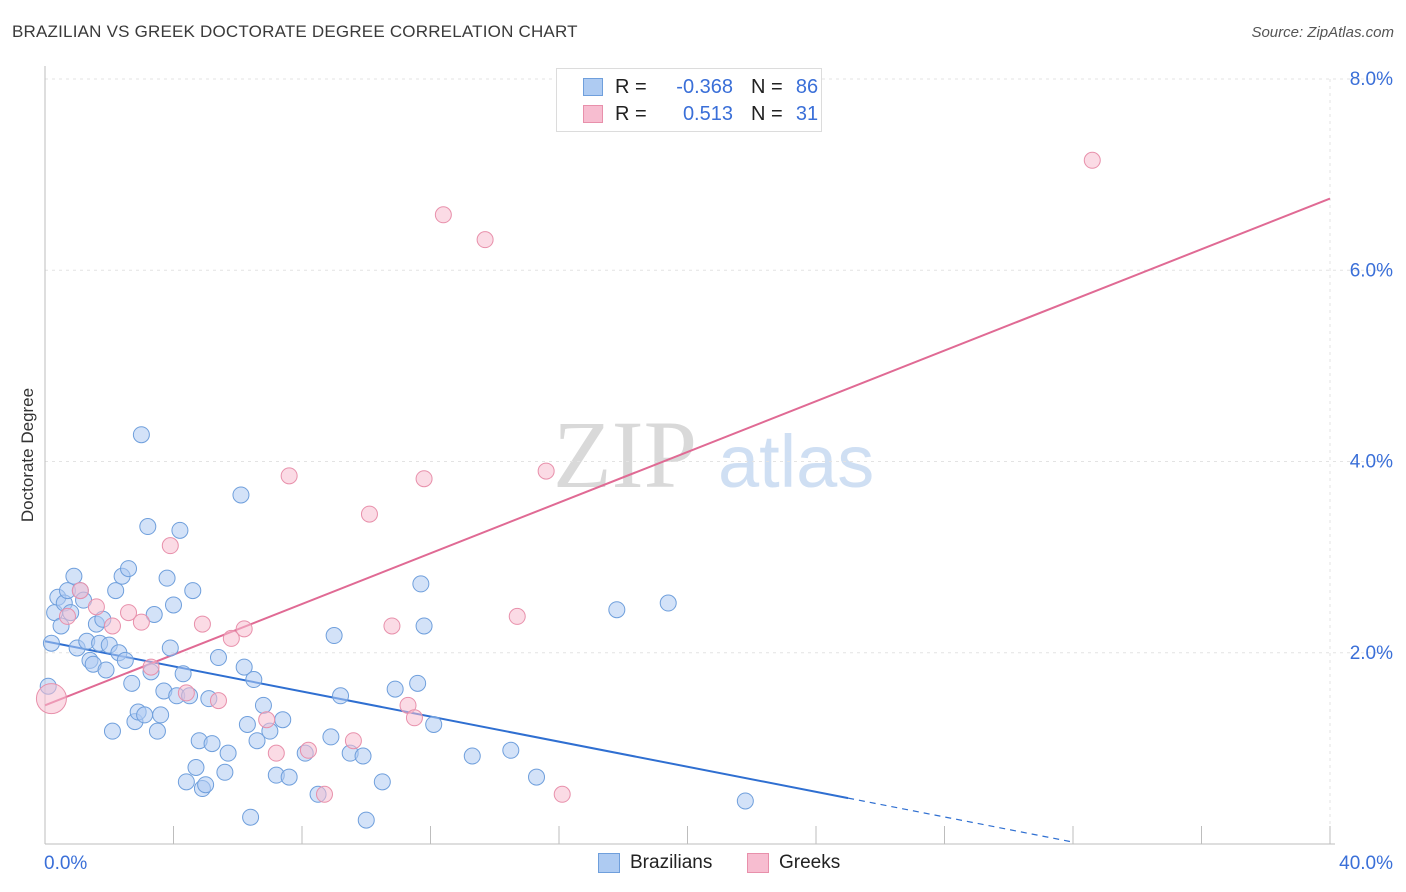  I want to click on trendline-brazilians-extension, so click(961, 820).